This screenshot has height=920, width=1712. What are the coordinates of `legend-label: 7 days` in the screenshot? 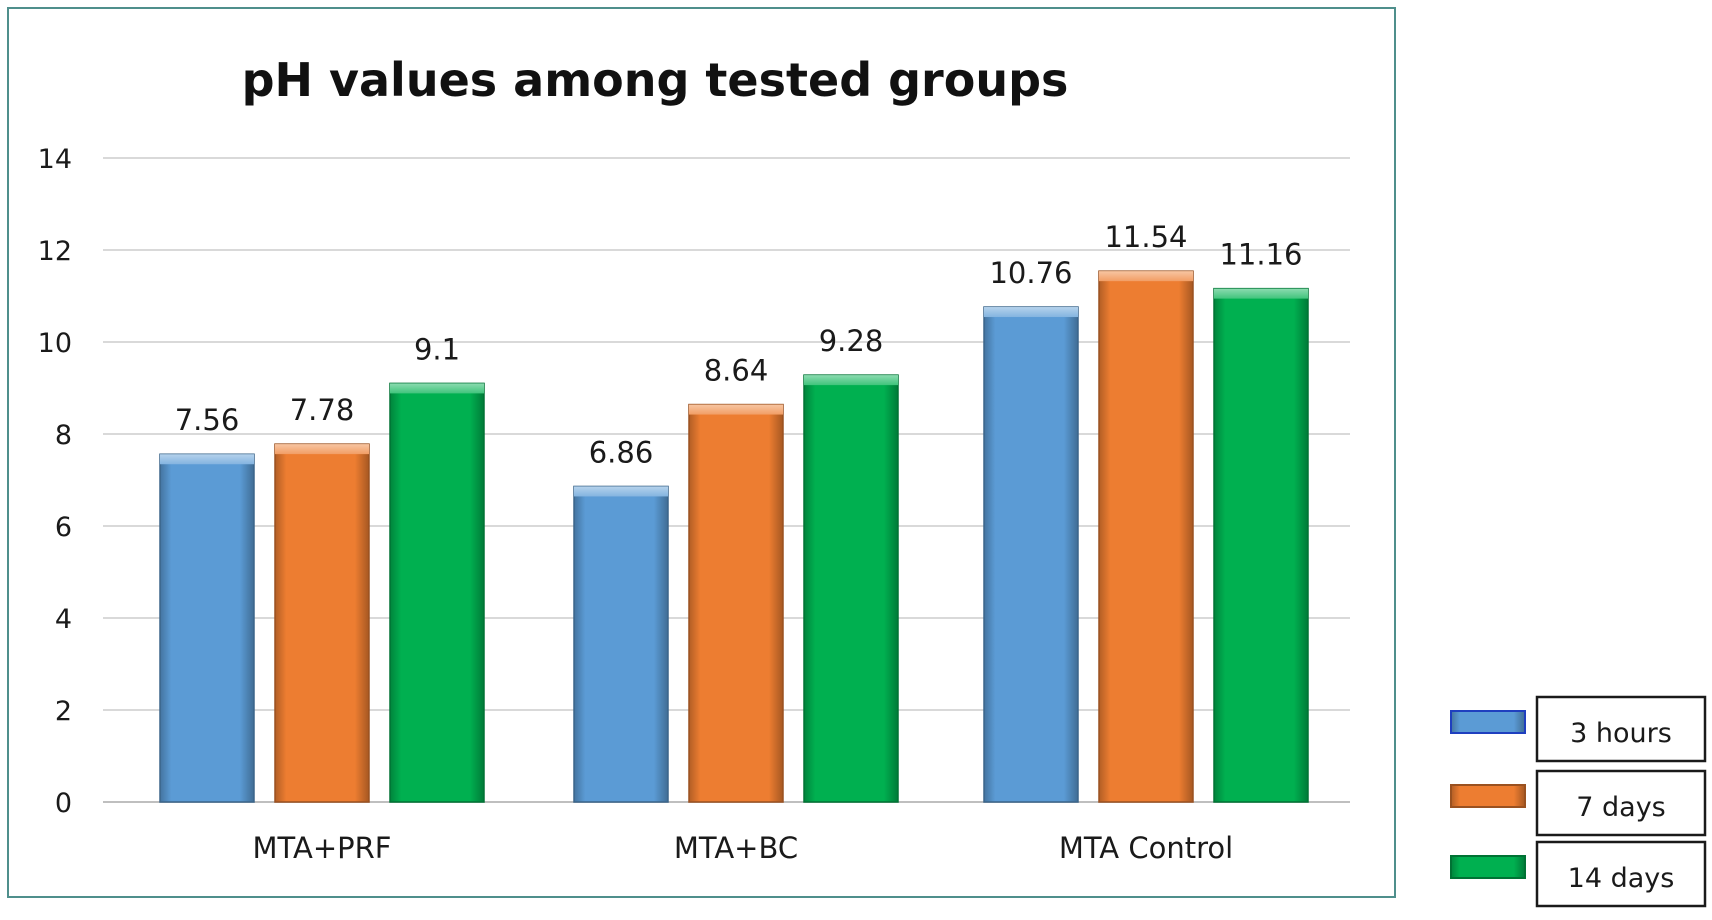 It's located at (1621, 807).